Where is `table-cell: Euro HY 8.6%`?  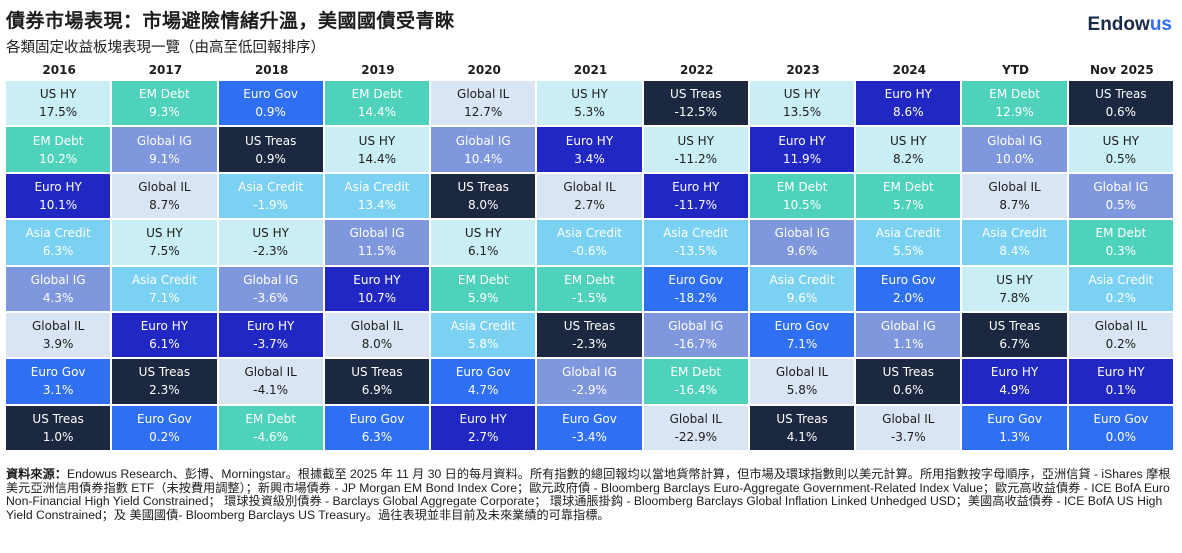
table-cell: Euro HY 8.6% is located at coordinates (909, 104).